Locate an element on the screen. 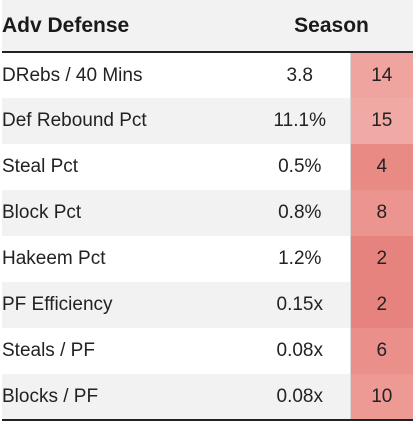 The width and height of the screenshot is (416, 424). stat-label: DRebs / 40 Mins is located at coordinates (126, 75).